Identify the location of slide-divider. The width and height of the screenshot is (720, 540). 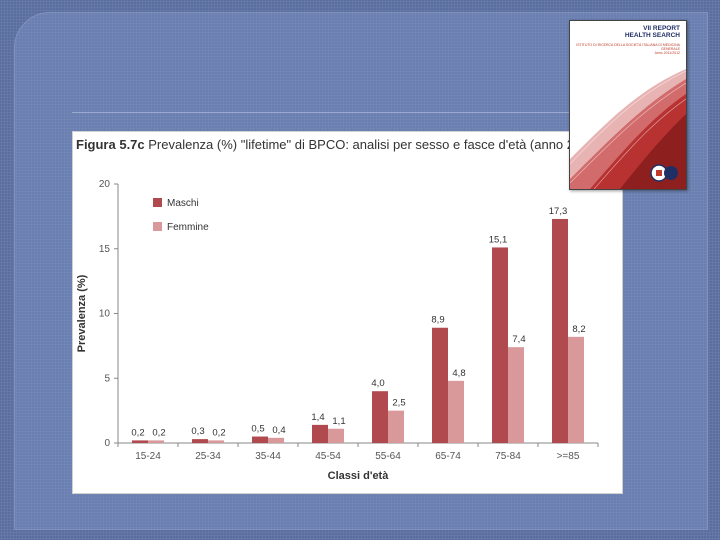
(372, 112).